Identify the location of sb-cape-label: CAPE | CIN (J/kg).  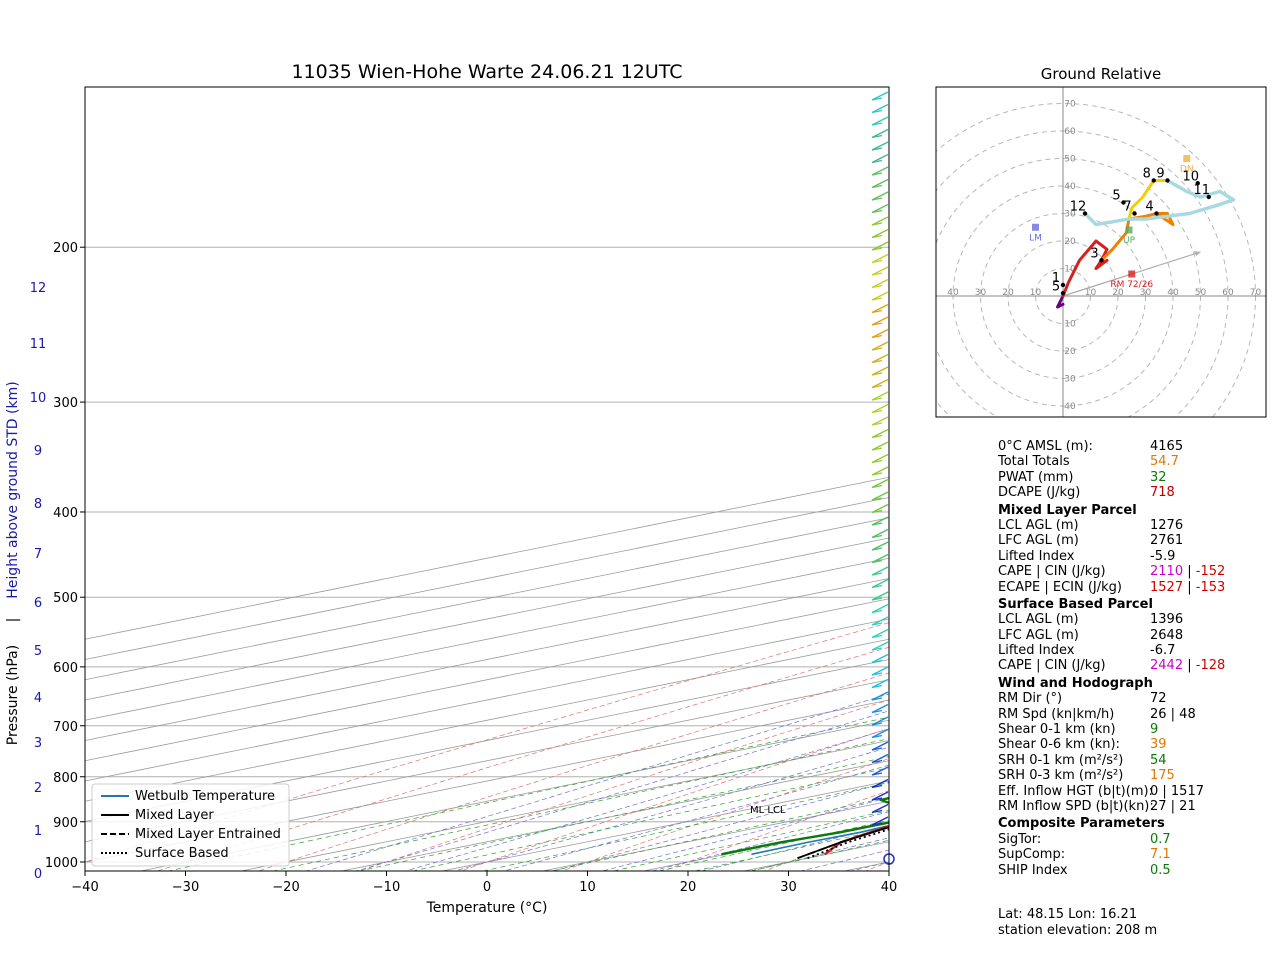
(1052, 666).